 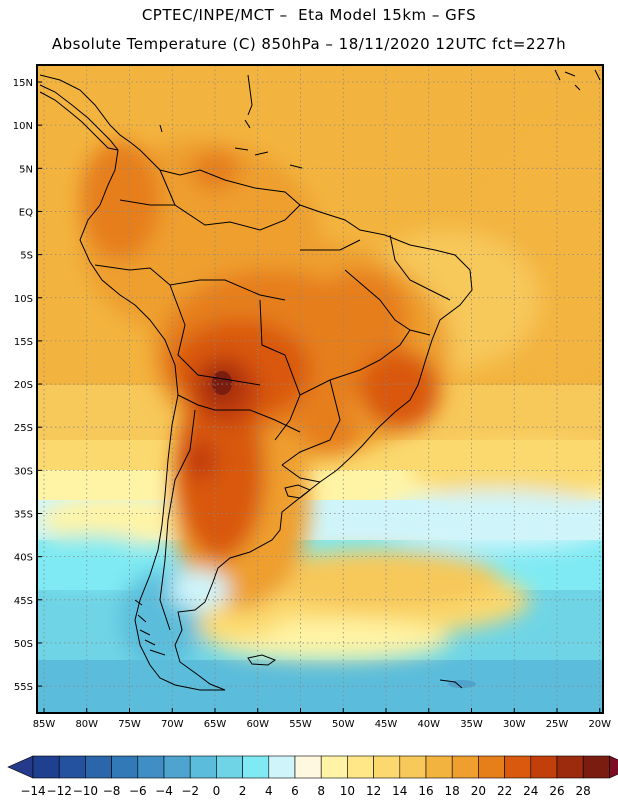 I want to click on colorbar-label: 20, so click(x=478, y=791).